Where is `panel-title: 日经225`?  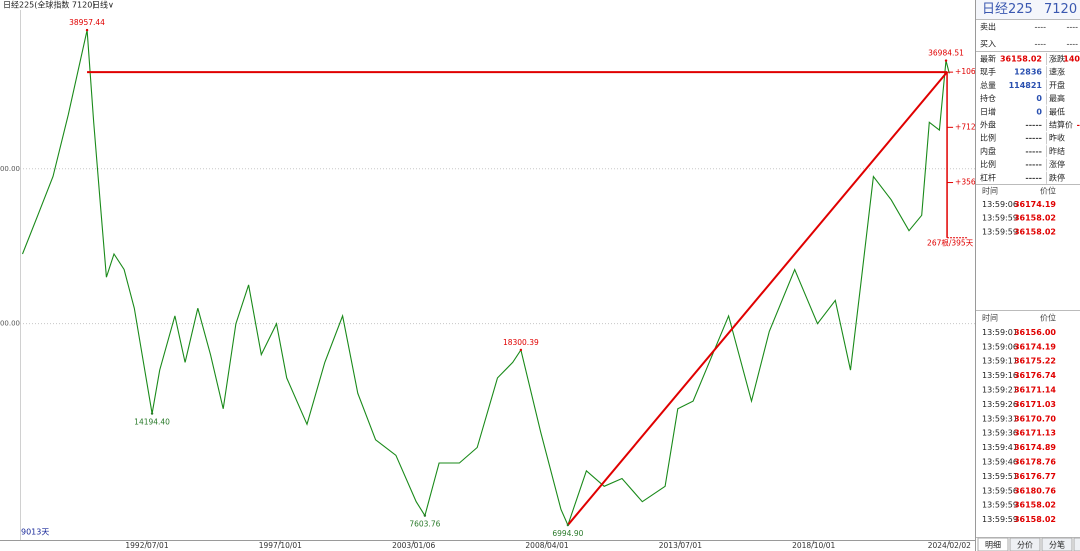 panel-title: 日经225 is located at coordinates (1007, 9).